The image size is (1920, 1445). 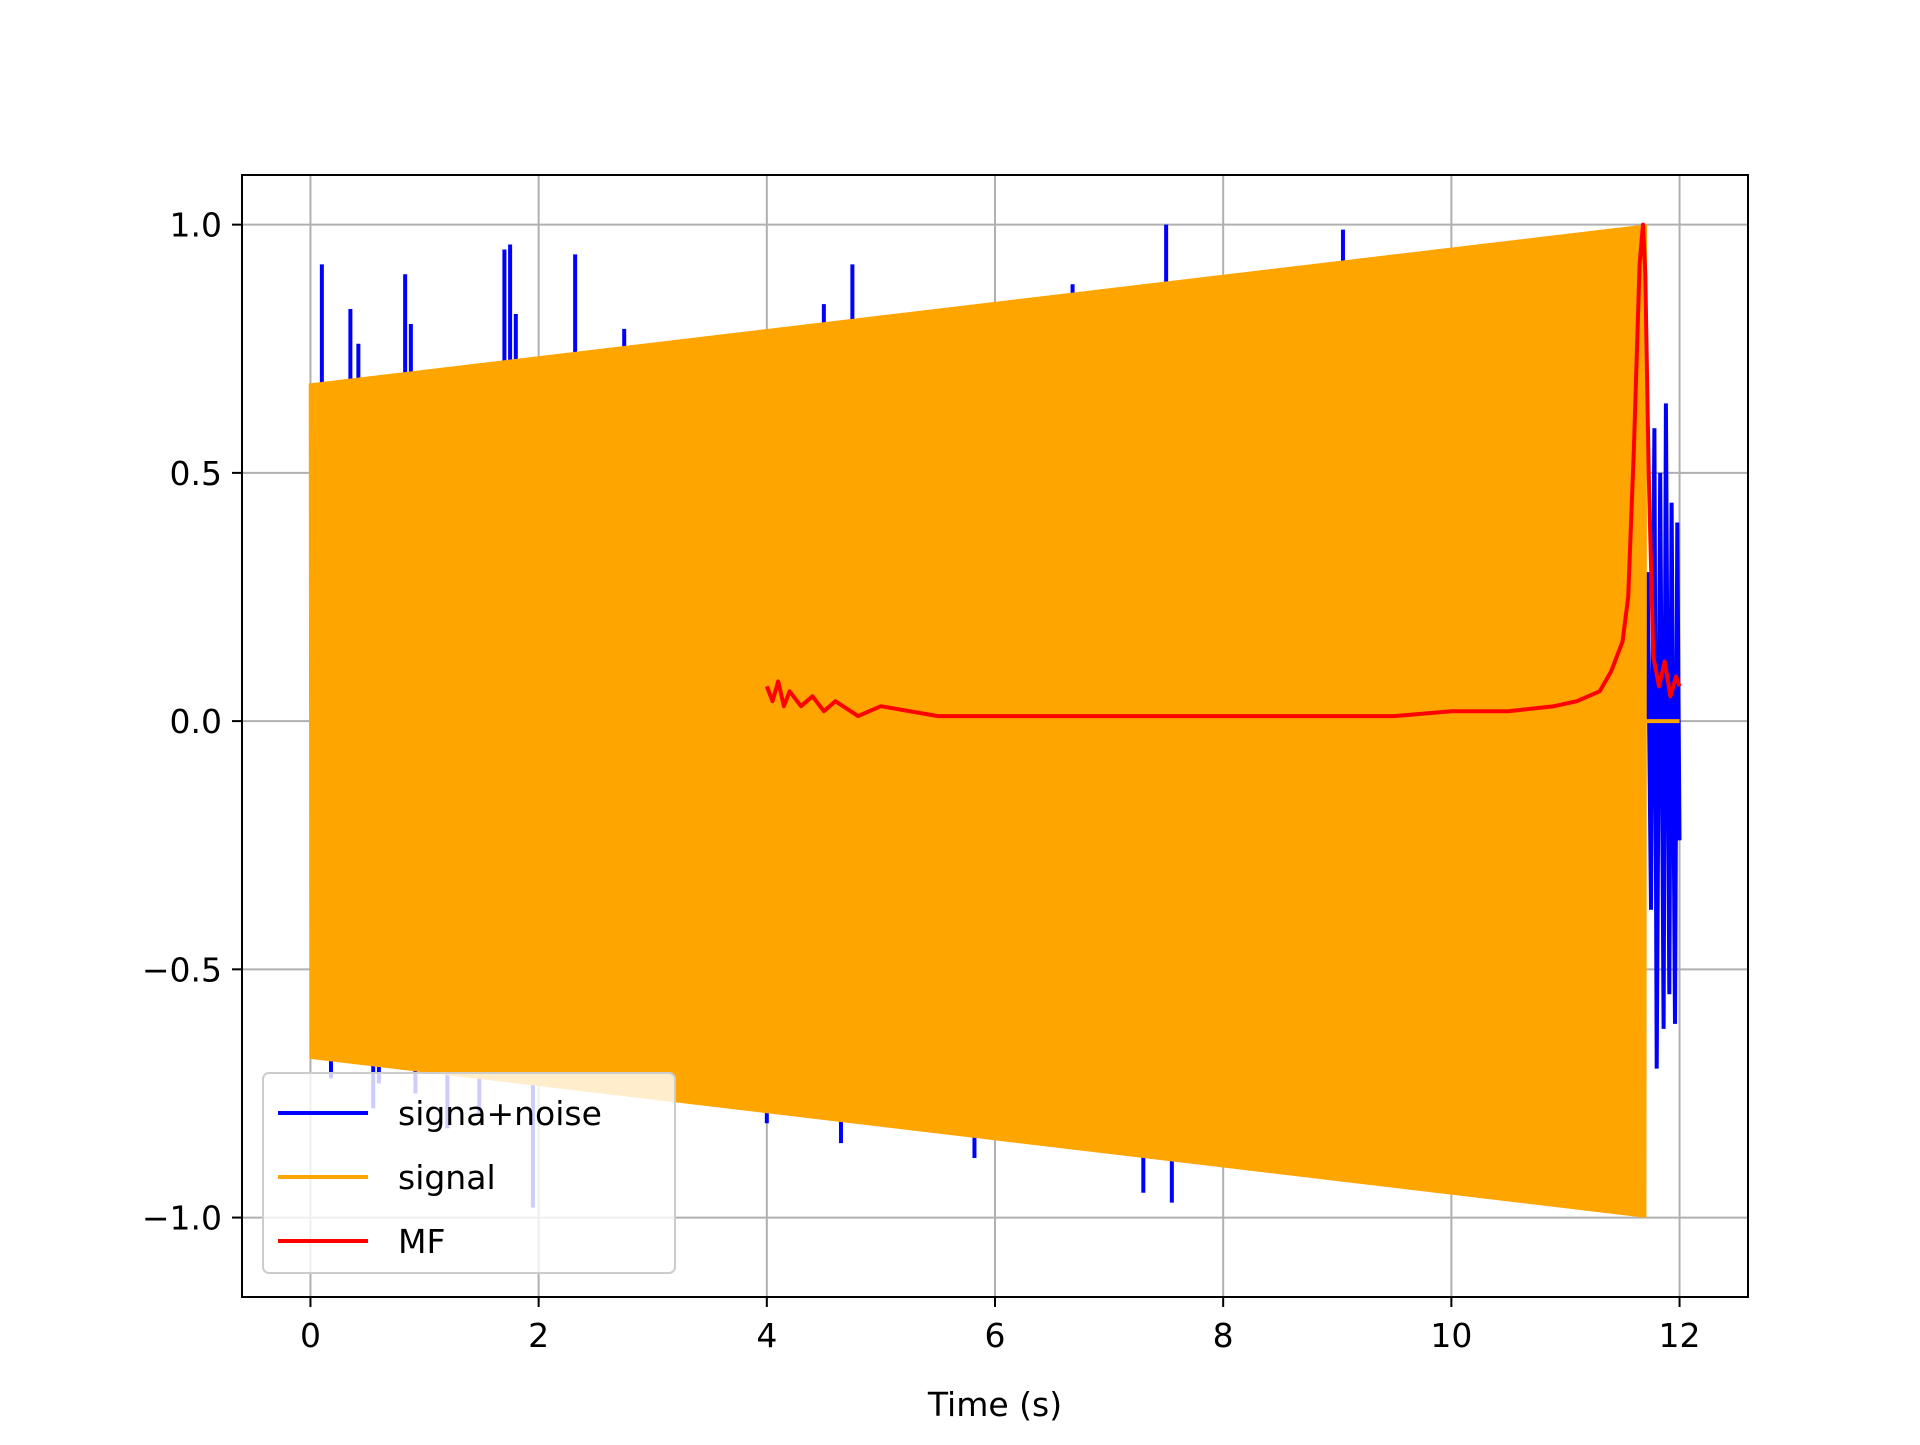 What do you see at coordinates (766, 1335) in the screenshot?
I see `x-tick-label: 4` at bounding box center [766, 1335].